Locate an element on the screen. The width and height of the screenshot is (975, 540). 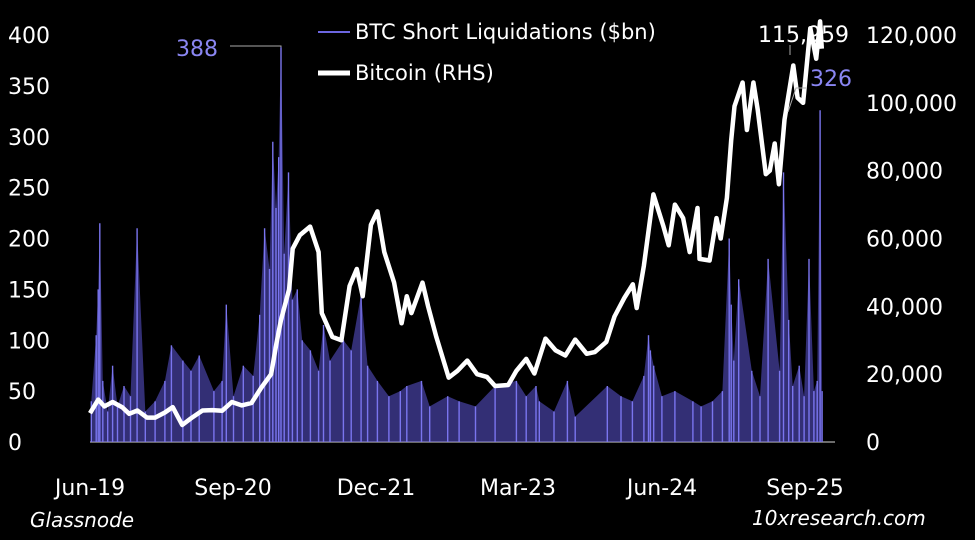
annotations: 388 326 115,959 is located at coordinates (514, 68).